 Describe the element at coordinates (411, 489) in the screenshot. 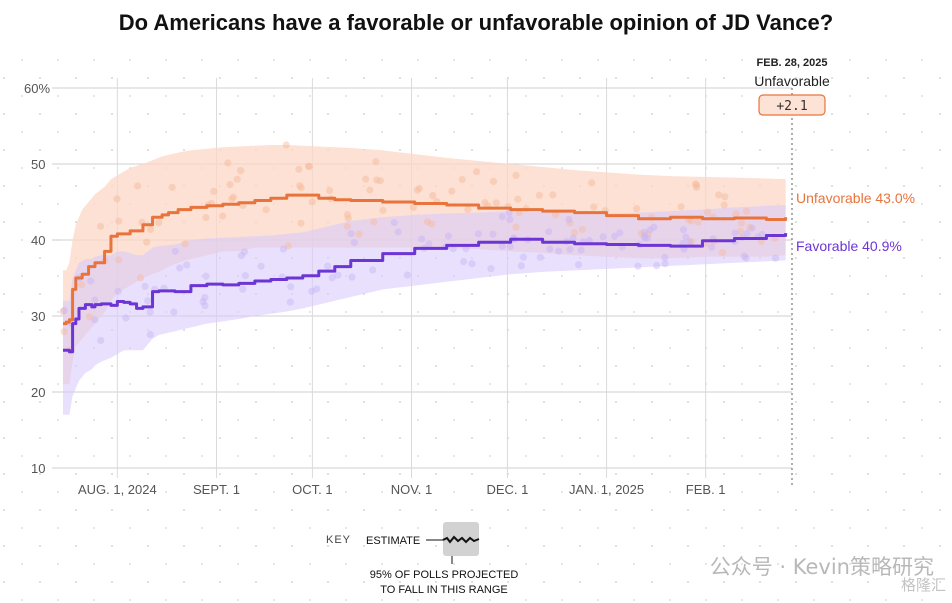

I see `x-tick-label: NOV. 1` at that location.